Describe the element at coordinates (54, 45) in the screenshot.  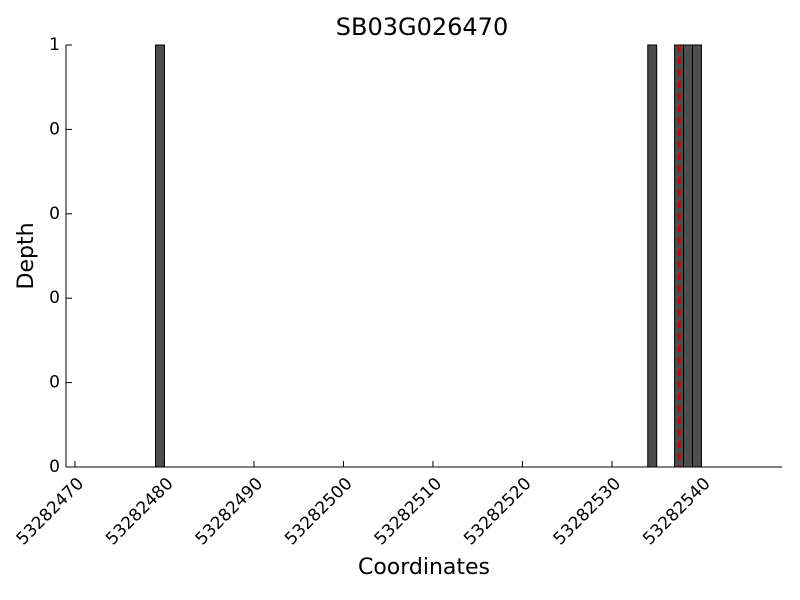
I see `y-tick-label: 1` at that location.